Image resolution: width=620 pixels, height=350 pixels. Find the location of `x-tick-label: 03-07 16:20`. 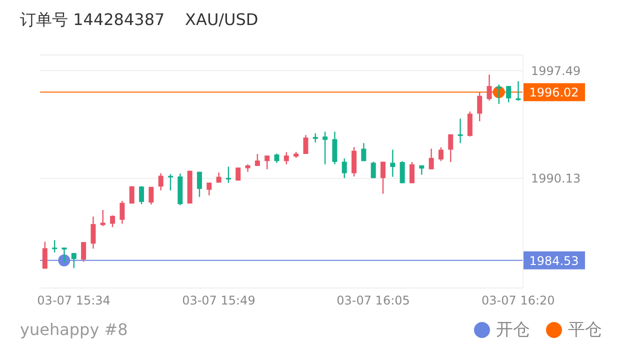

x-tick-label: 03-07 16:20 is located at coordinates (518, 301).